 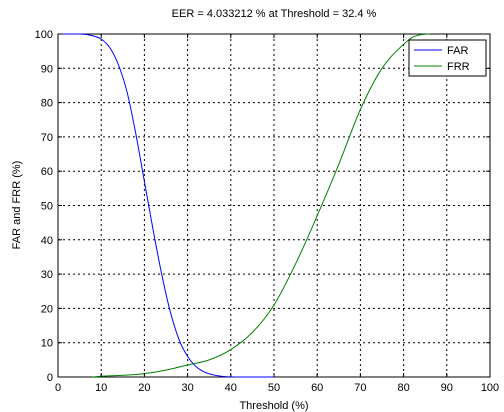 I want to click on x-tick-label: 0, so click(x=58, y=388).